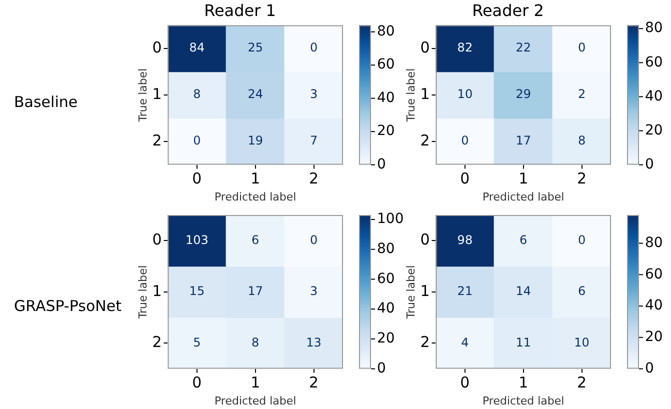  I want to click on text: GRASP-PsoNet, so click(67, 306).